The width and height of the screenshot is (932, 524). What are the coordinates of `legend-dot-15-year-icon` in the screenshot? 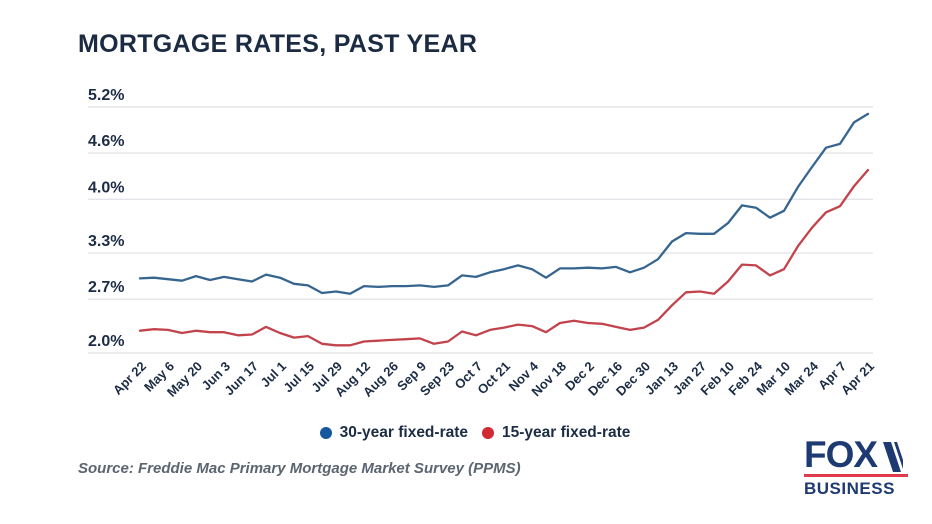 It's located at (488, 433).